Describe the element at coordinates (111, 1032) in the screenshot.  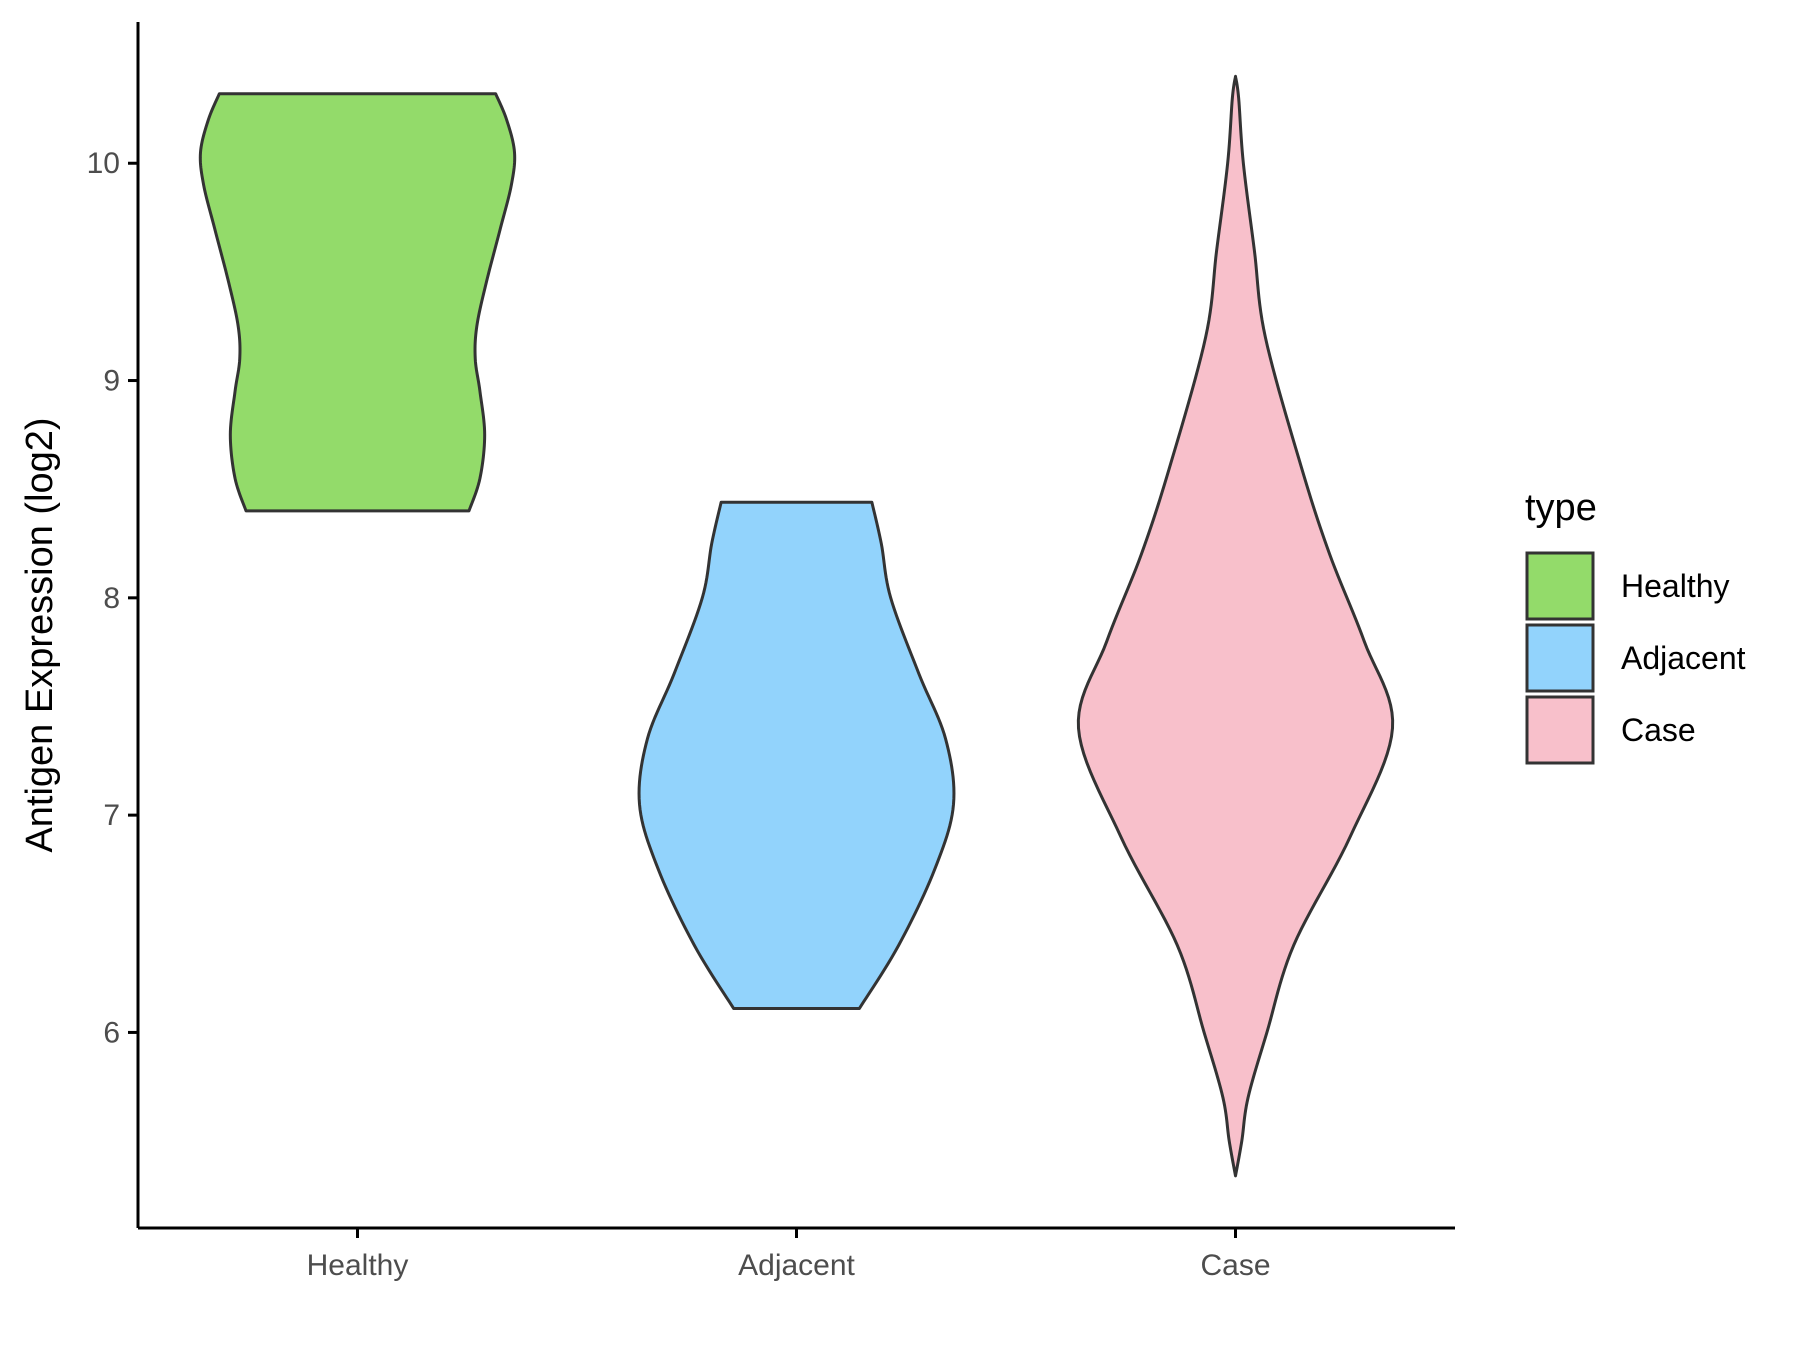
I see `y-tick-label: 6` at that location.